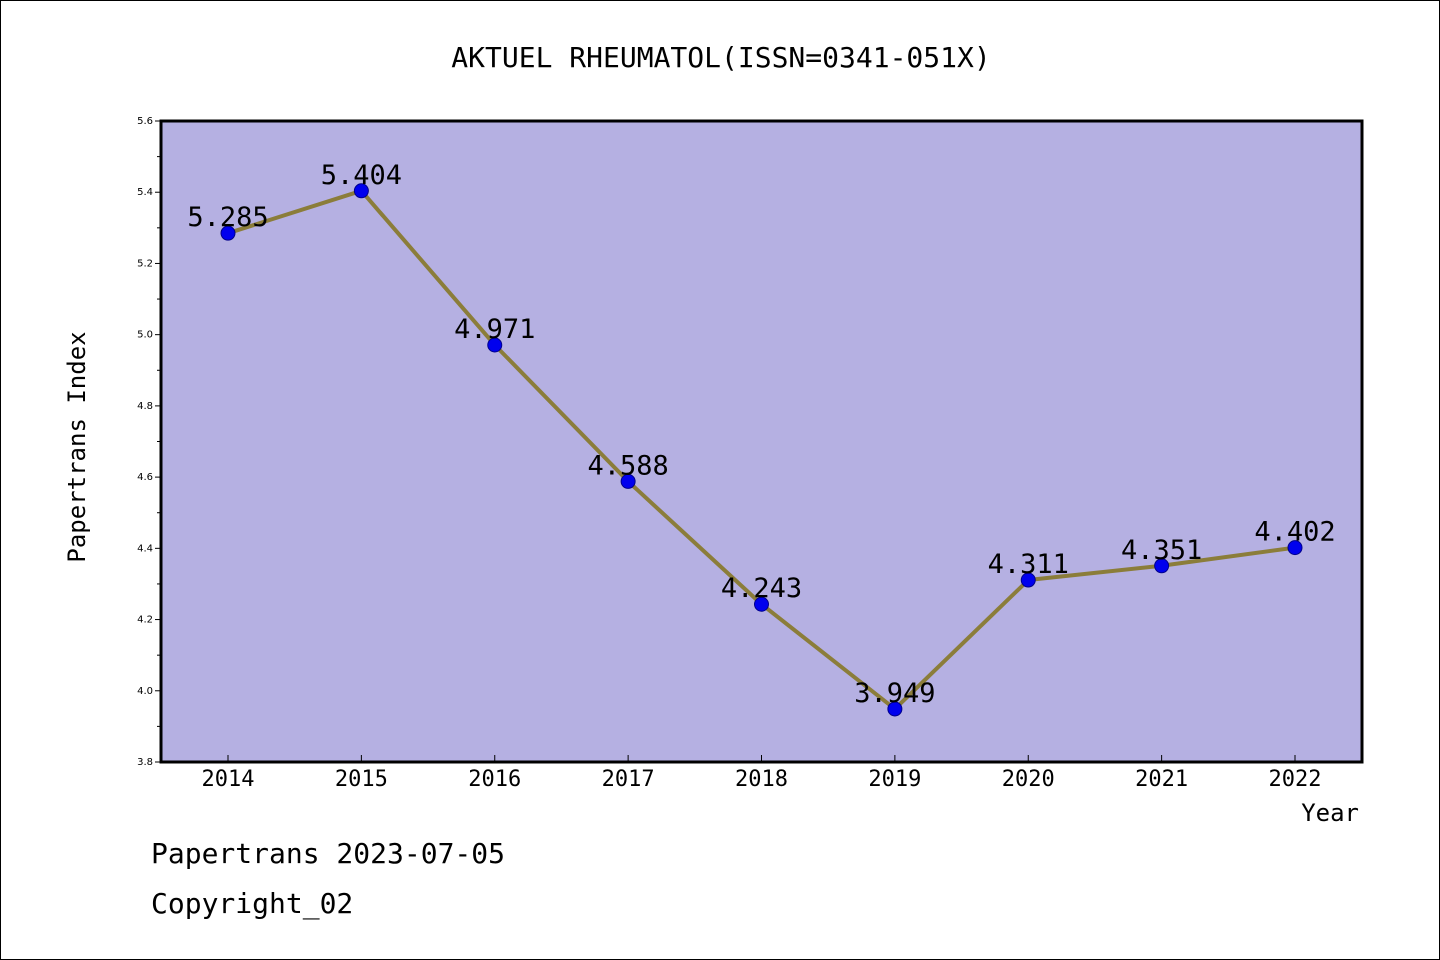  What do you see at coordinates (1330, 813) in the screenshot?
I see `x-axis-label: Year` at bounding box center [1330, 813].